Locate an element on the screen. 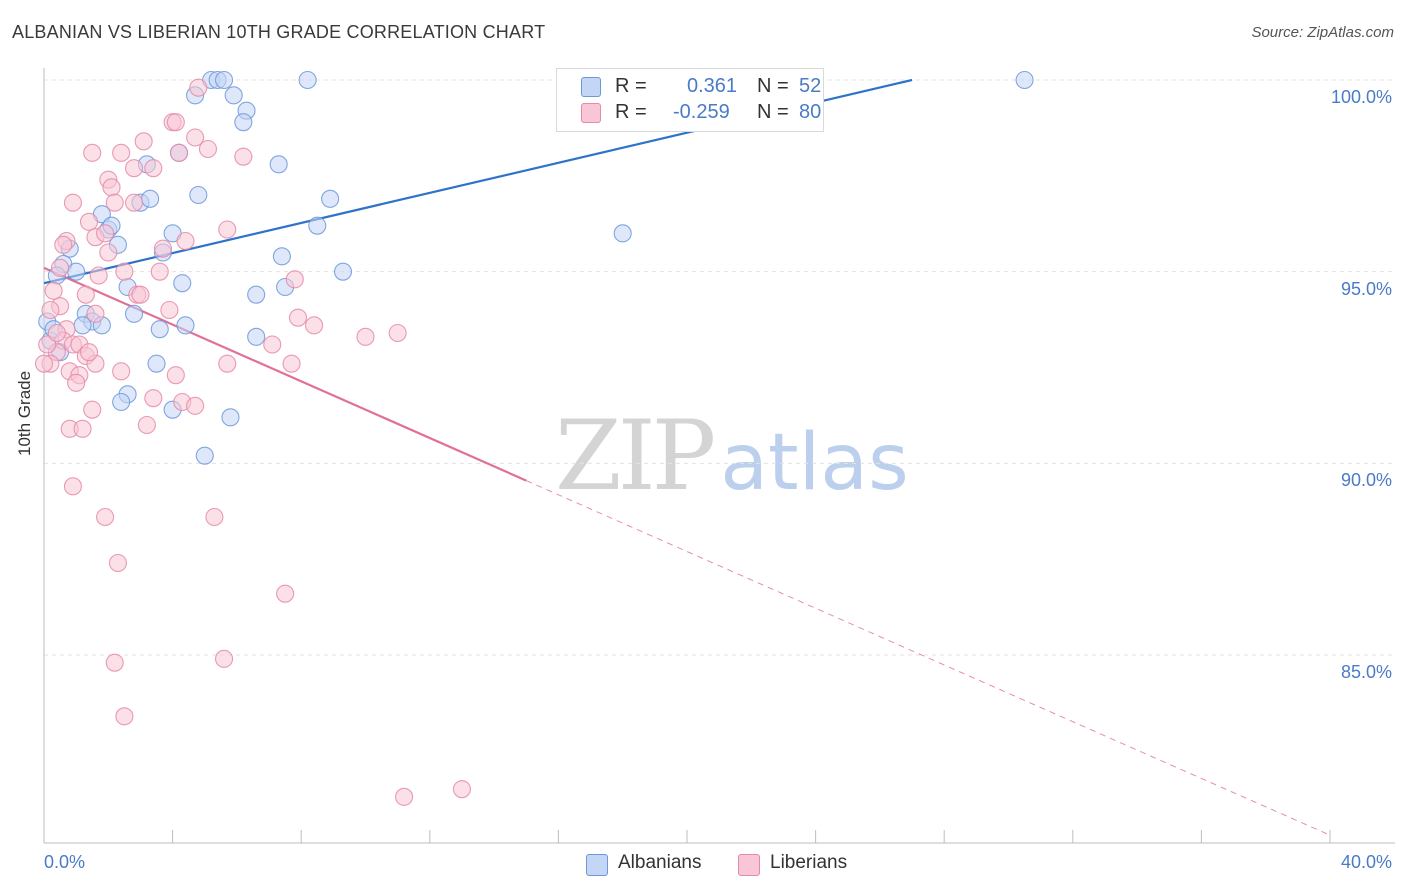 This screenshot has height=892, width=1406. bottom-legend-label-albanians: Albanians is located at coordinates (660, 862).